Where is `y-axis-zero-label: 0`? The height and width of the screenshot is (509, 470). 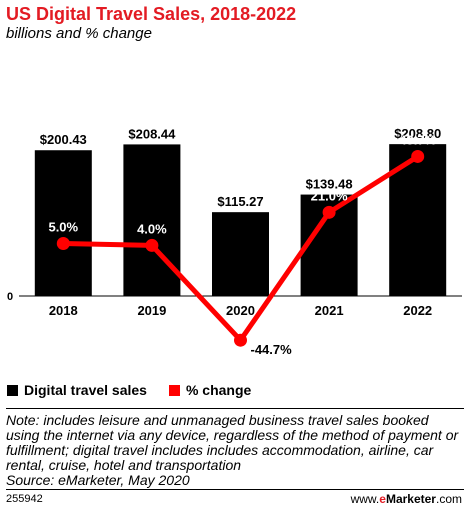
y-axis-zero-label: 0 is located at coordinates (10, 297).